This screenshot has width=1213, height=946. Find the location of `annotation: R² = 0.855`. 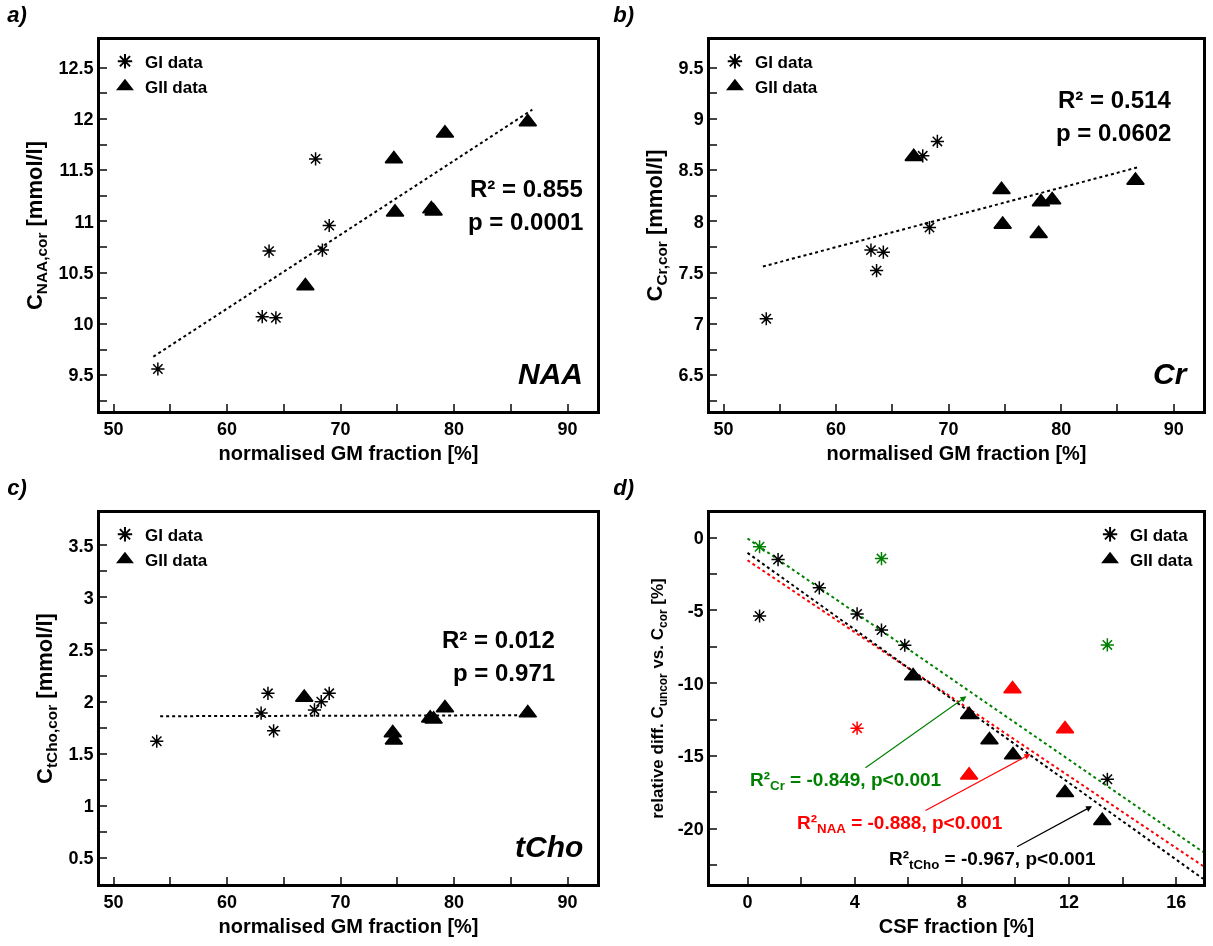

annotation: R² = 0.855 is located at coordinates (526, 188).